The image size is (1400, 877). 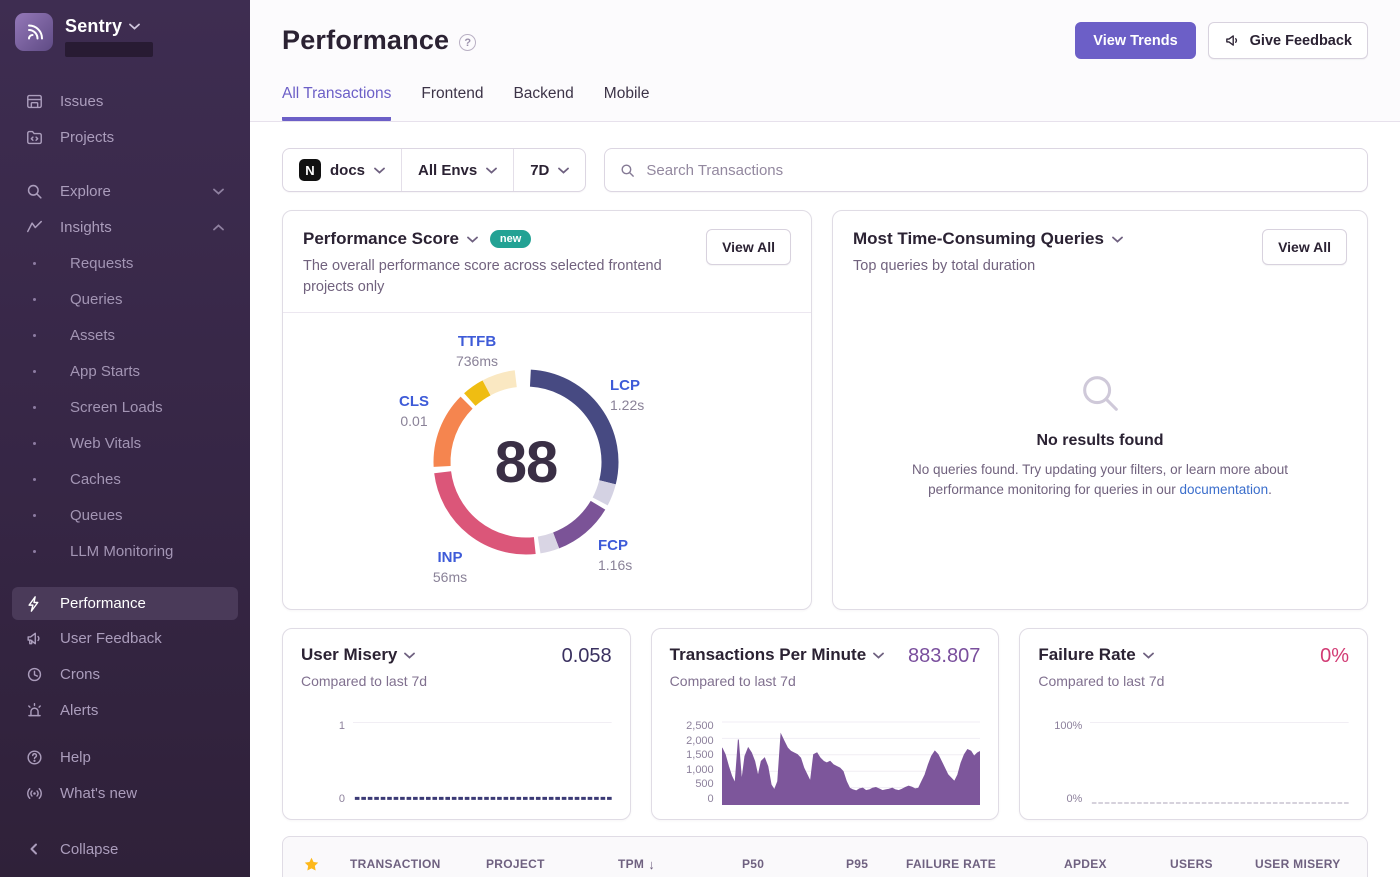 I want to click on sidebar-item-explore: Explore, so click(x=125, y=191).